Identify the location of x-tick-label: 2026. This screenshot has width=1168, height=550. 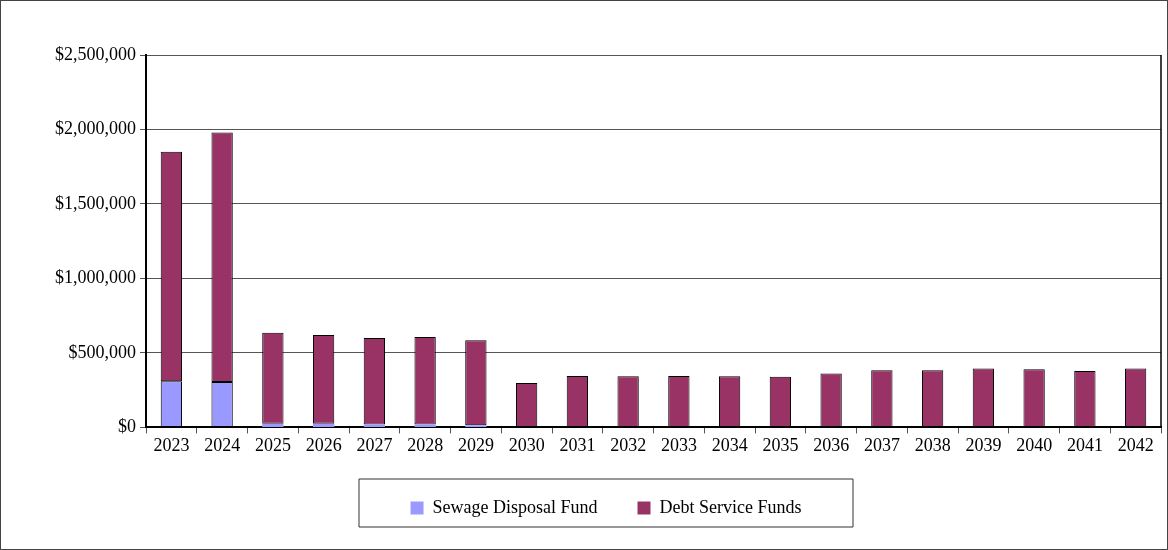
(323, 444).